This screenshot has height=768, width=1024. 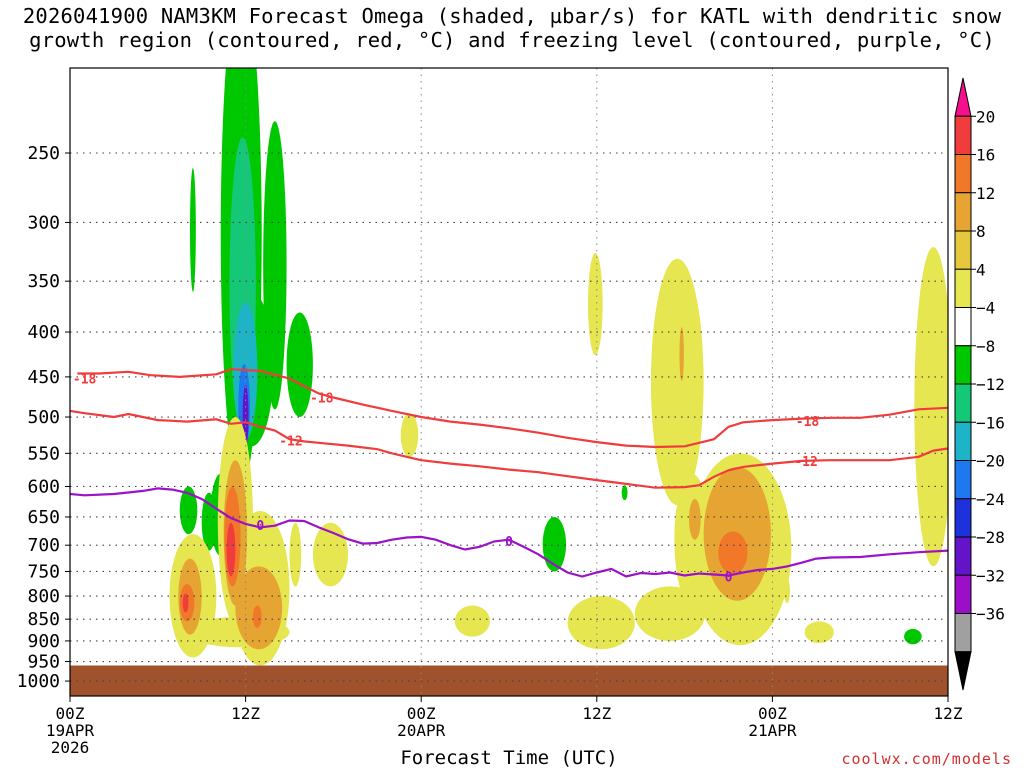 What do you see at coordinates (245, 713) in the screenshot?
I see `x-tick-label-h12-0: 12Z` at bounding box center [245, 713].